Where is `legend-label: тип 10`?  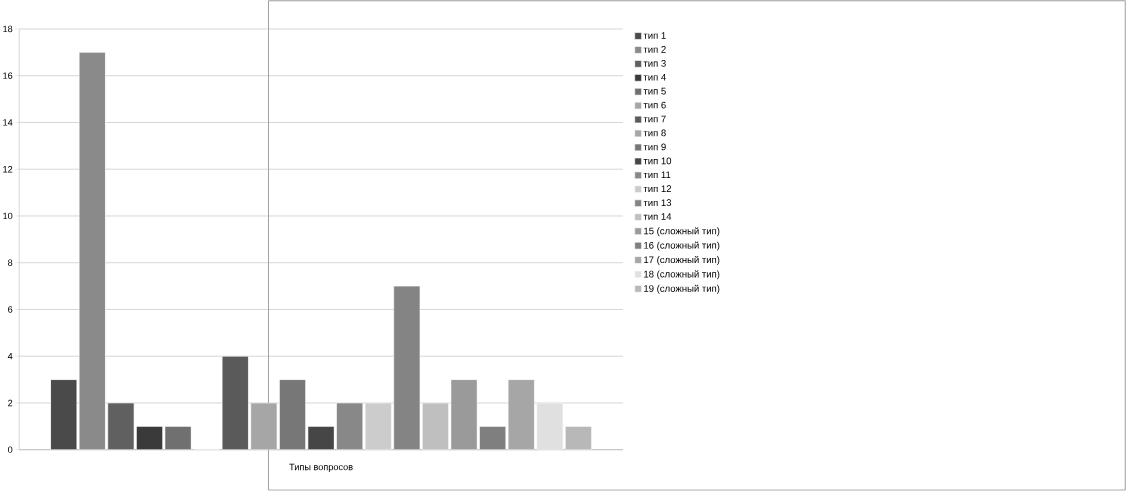 legend-label: тип 10 is located at coordinates (657, 161).